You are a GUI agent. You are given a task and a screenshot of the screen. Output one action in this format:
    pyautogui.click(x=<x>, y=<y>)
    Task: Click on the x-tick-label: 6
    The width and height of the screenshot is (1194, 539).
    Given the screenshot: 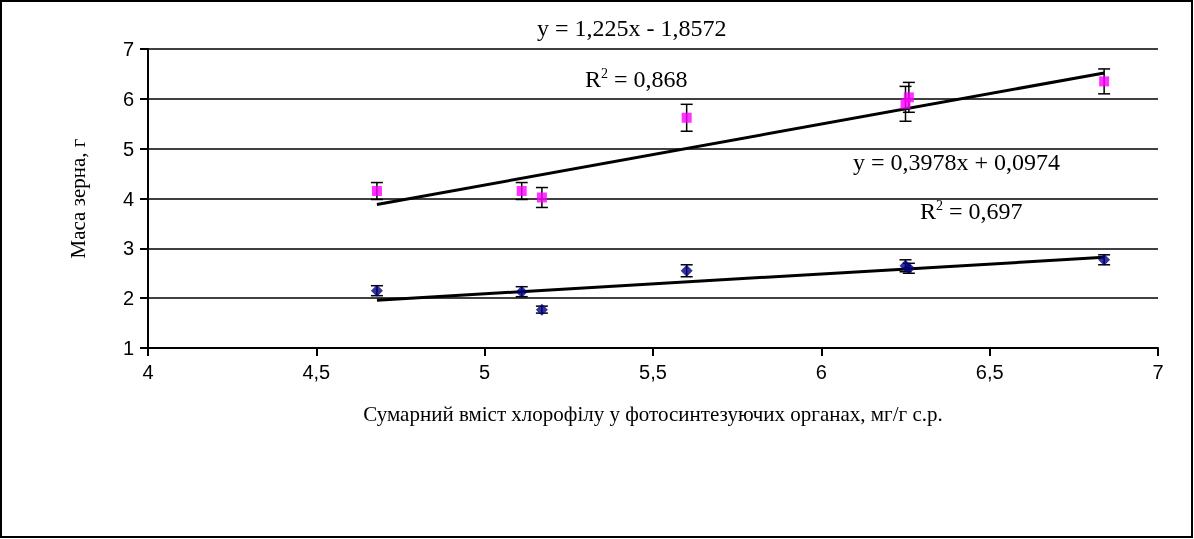 What is the action you would take?
    pyautogui.click(x=821, y=372)
    